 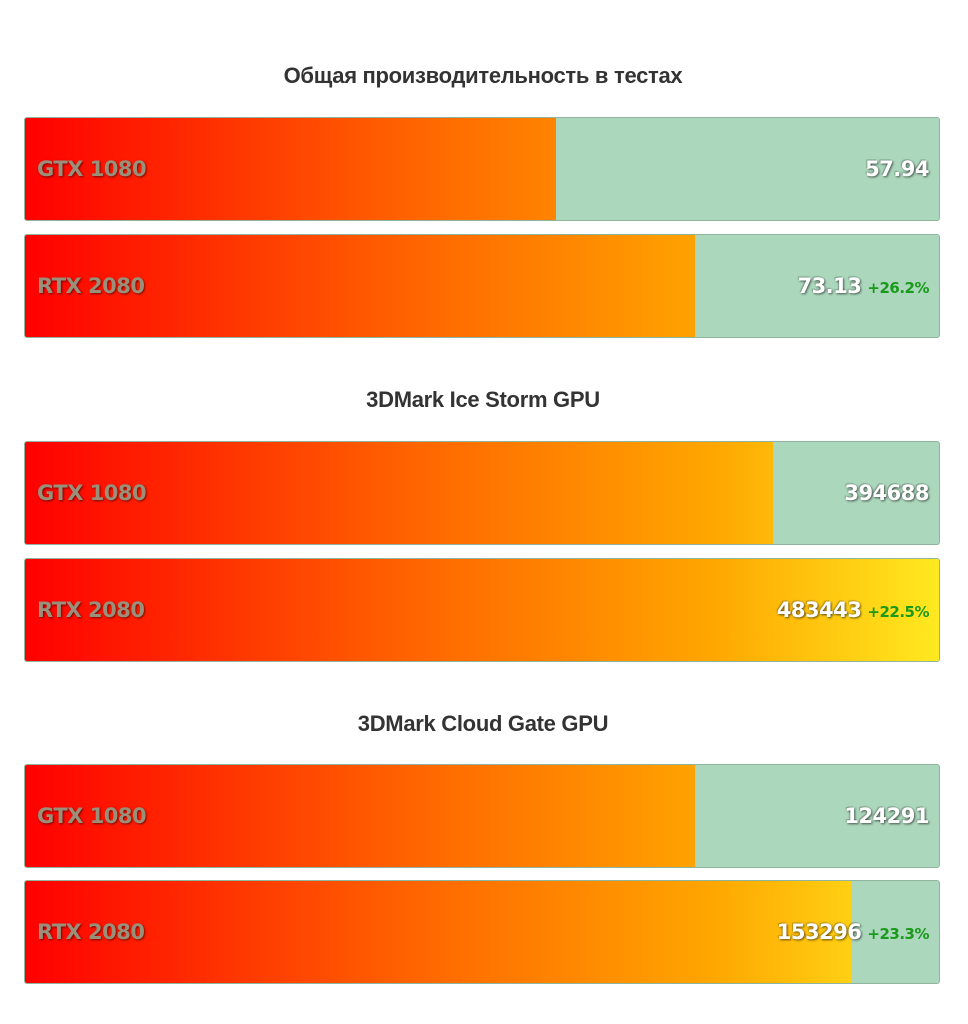 I want to click on bar-row-gtx-1080: GTX 1080 124291, so click(x=482, y=816).